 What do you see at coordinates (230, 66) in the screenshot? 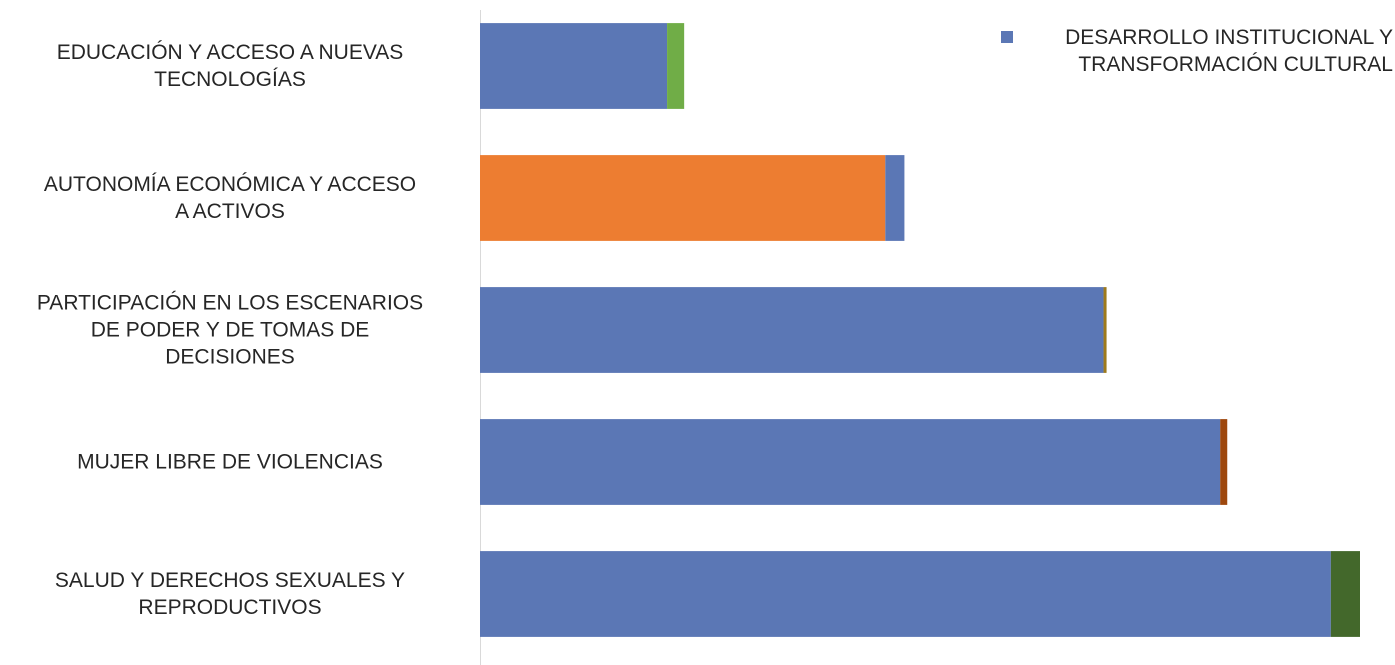
I see `category-label: EDUCACIÓN Y ACCESO A NUEVAS TECNOLOGÍAS` at bounding box center [230, 66].